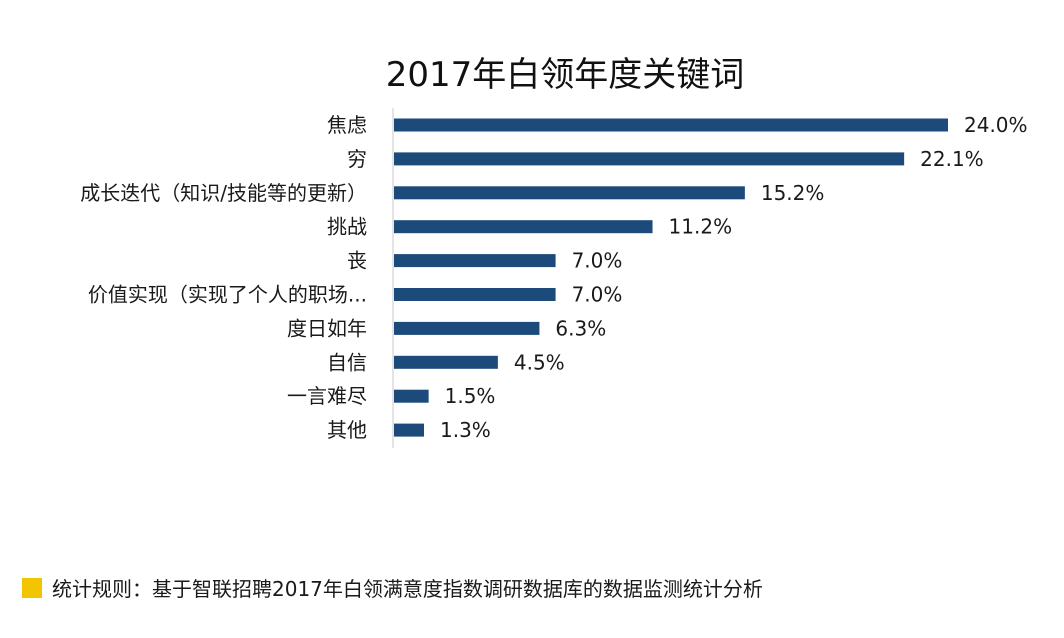 Image resolution: width=1064 pixels, height=638 pixels. Describe the element at coordinates (793, 193) in the screenshot. I see `data-label: 15.2%` at that location.